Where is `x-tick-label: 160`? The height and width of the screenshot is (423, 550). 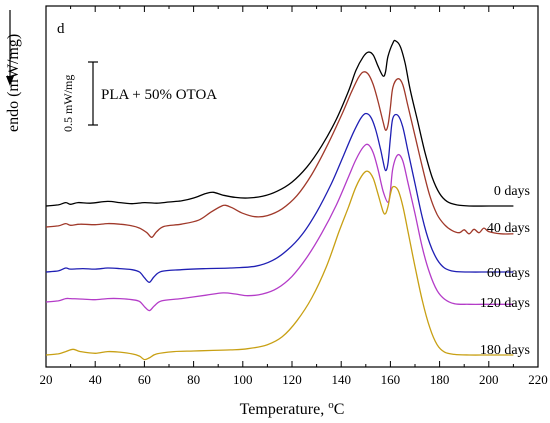
x-tick-label: 160 is located at coordinates (391, 379).